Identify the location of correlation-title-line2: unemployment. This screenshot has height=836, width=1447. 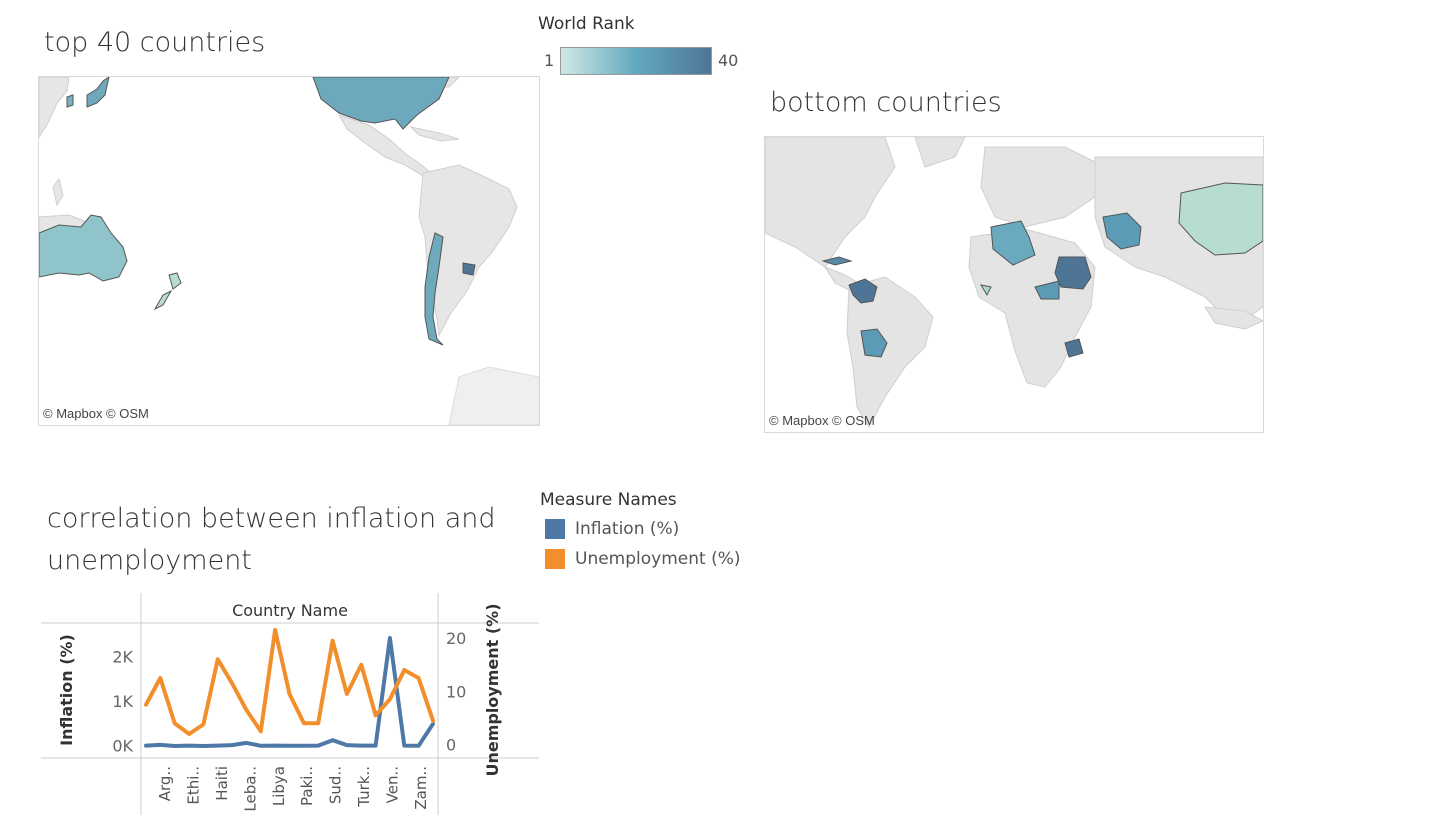
(149, 560).